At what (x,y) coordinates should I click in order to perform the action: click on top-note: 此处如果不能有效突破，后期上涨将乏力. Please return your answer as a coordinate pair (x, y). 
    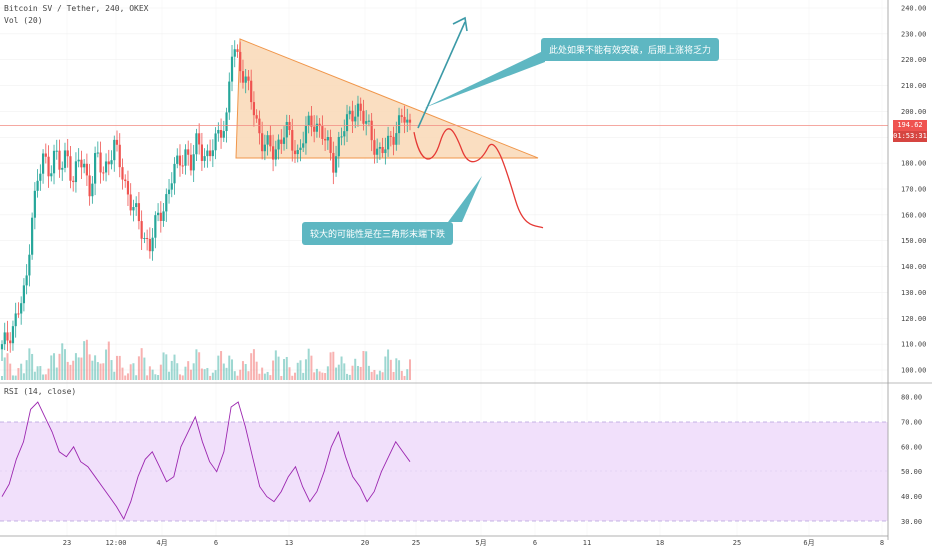
    Looking at the image, I should click on (630, 49).